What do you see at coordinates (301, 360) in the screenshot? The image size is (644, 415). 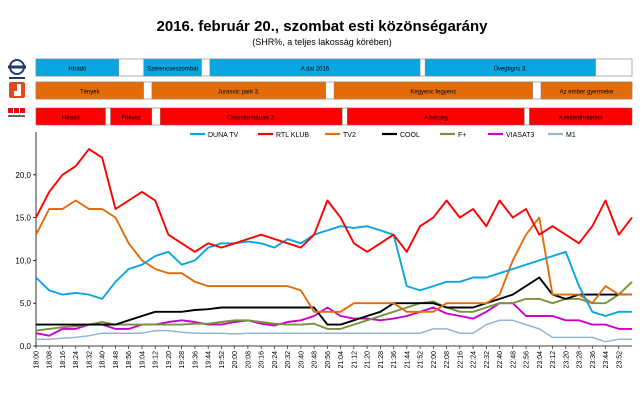 I see `x-tick-label: 20:40` at bounding box center [301, 360].